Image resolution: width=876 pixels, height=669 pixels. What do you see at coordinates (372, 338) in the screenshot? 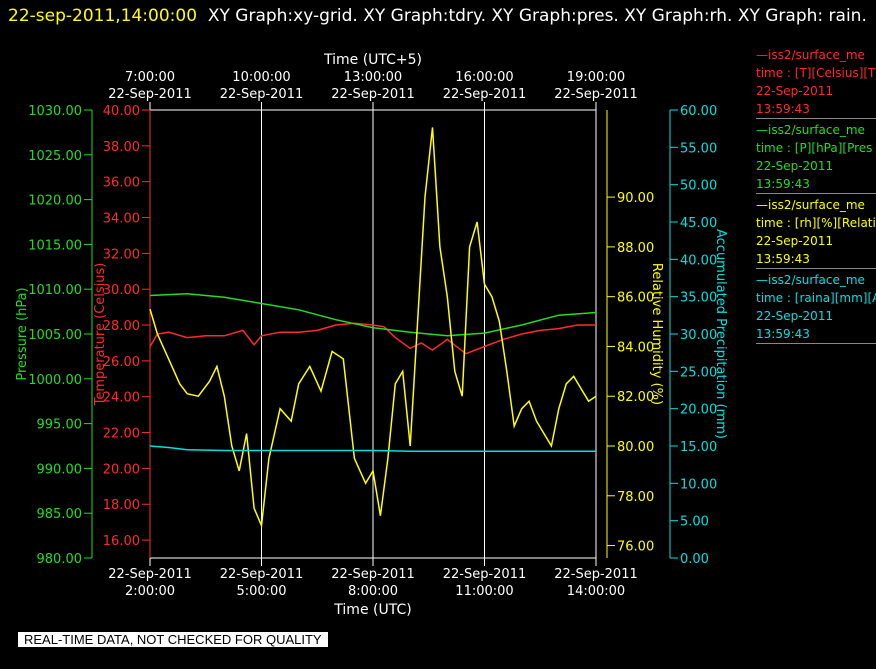
I see `series-temperature` at bounding box center [372, 338].